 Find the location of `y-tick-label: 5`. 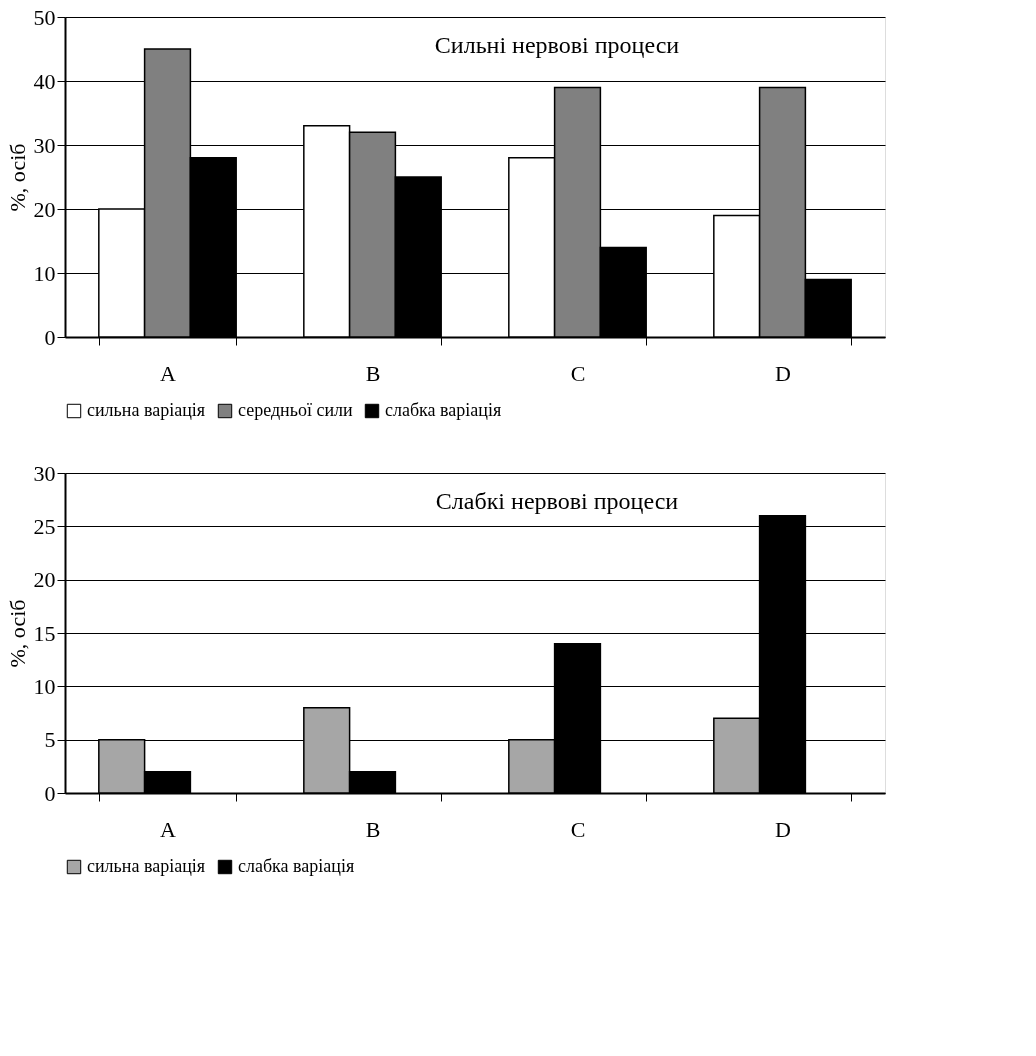

y-tick-label: 5 is located at coordinates (50, 740).